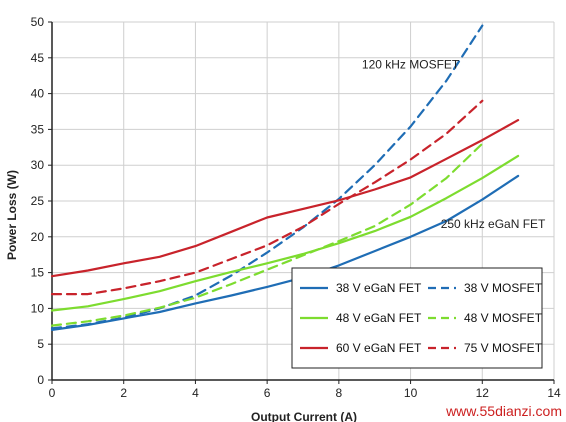 The width and height of the screenshot is (566, 422). What do you see at coordinates (38, 165) in the screenshot?
I see `y-tick-label: 30` at bounding box center [38, 165].